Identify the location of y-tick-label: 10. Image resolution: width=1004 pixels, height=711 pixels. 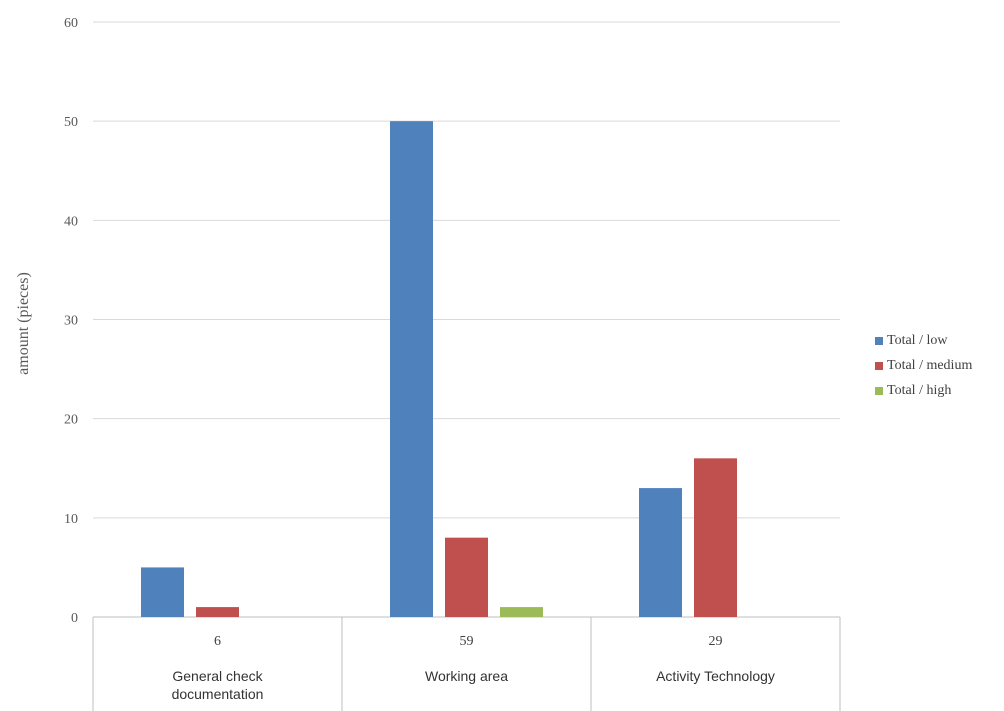
(71, 519).